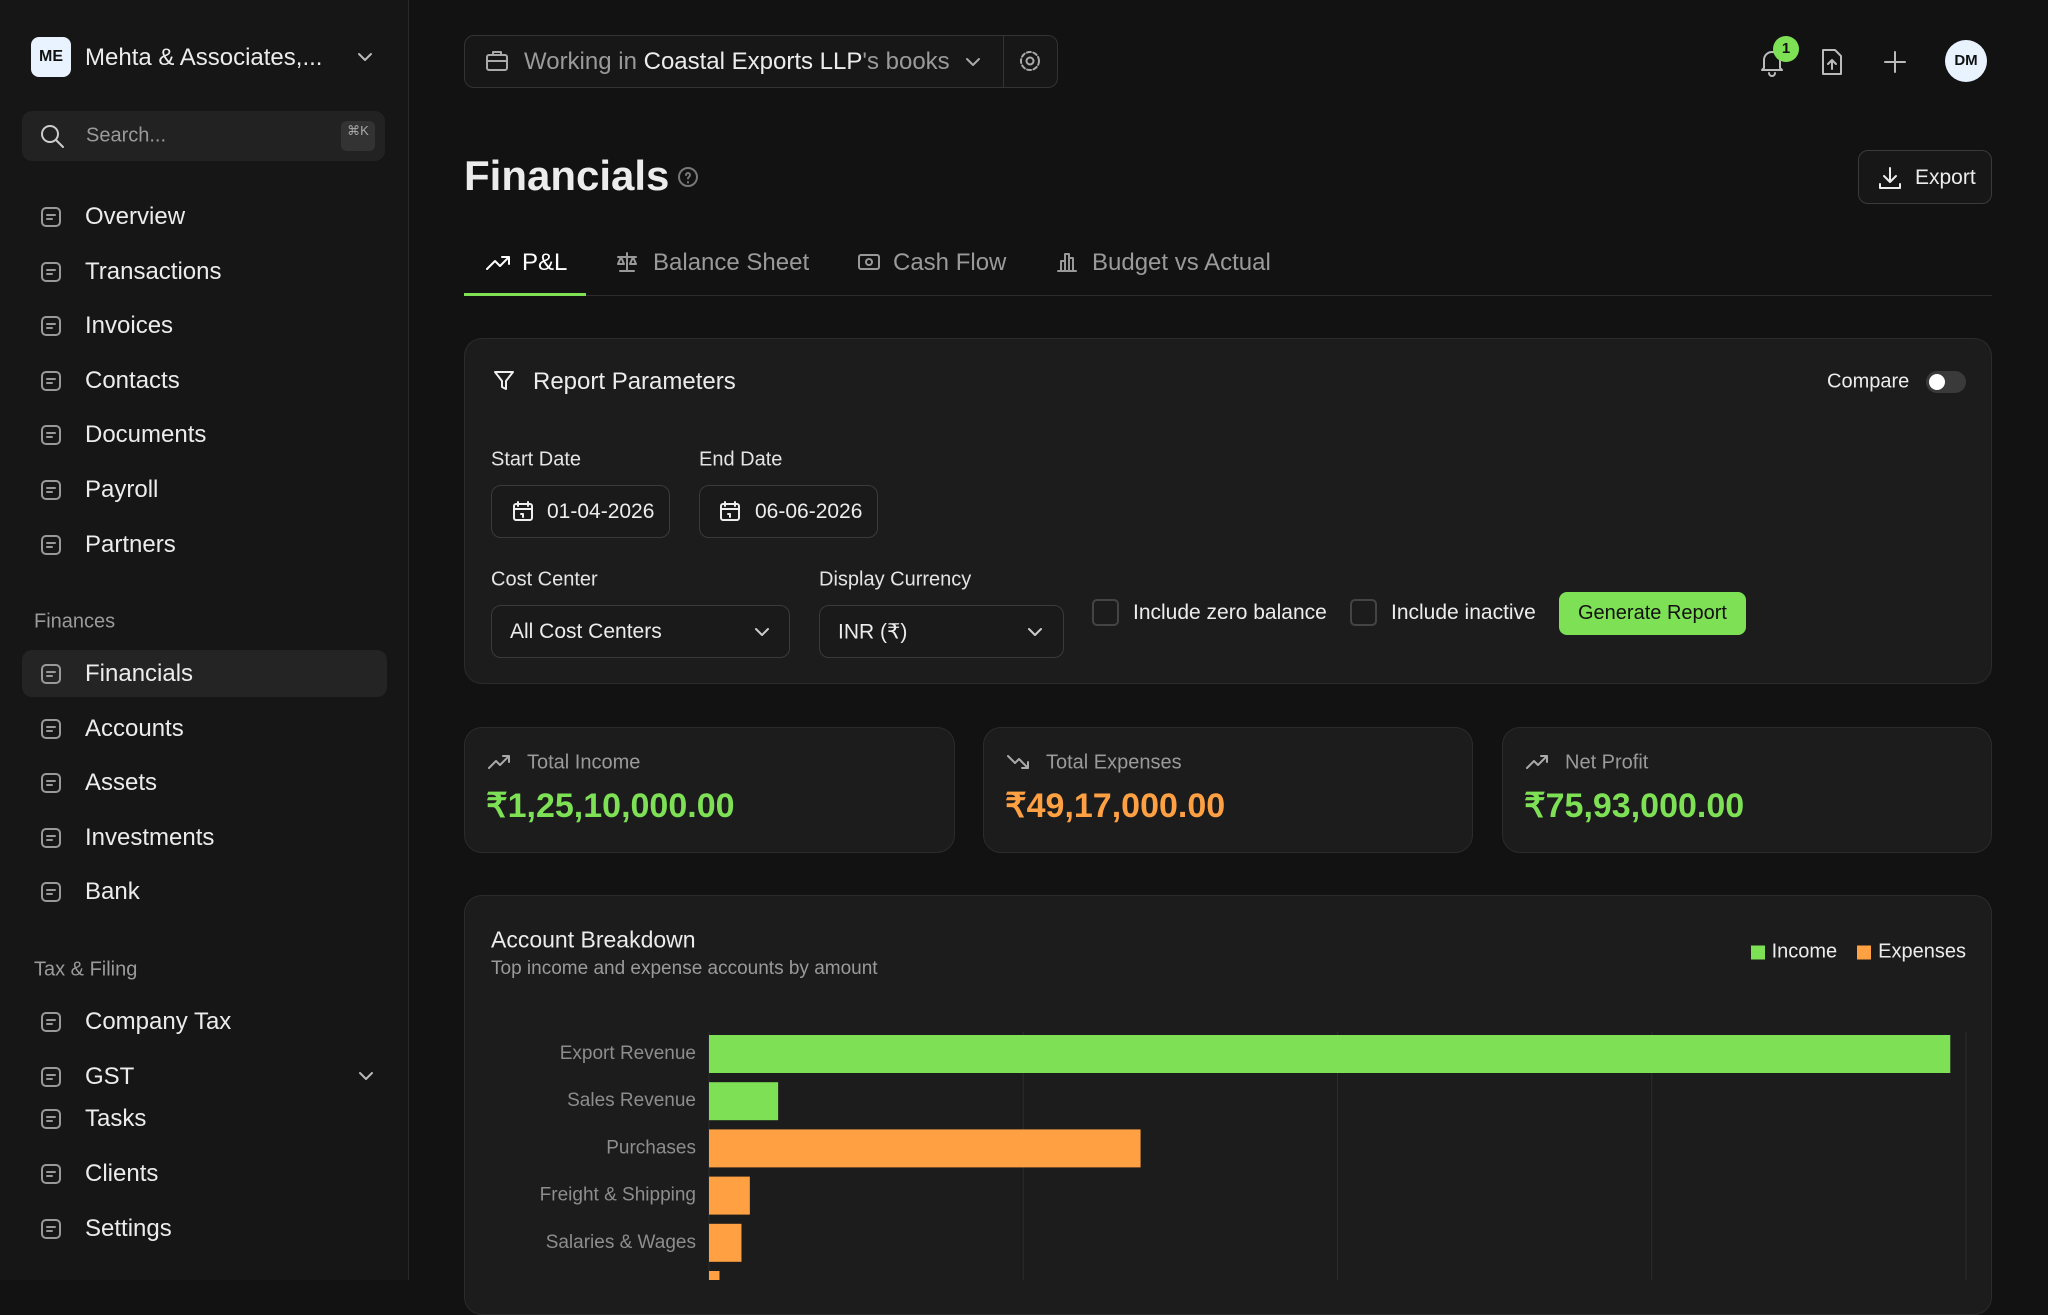 The width and height of the screenshot is (2048, 1315). I want to click on currency-select, so click(941, 631).